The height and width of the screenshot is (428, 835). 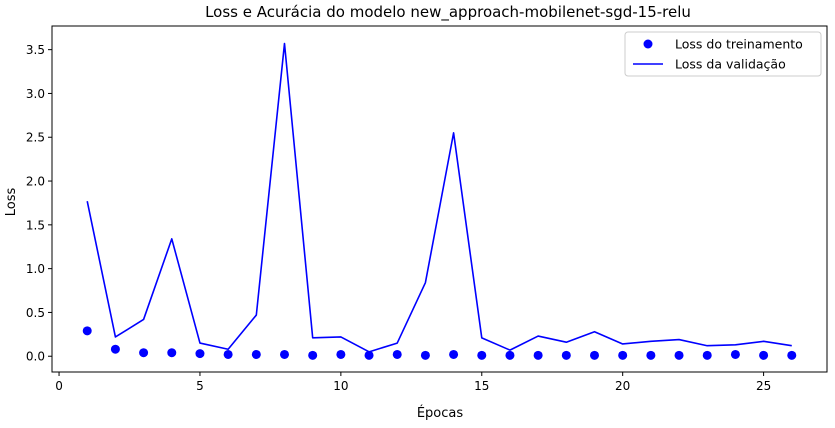 What do you see at coordinates (739, 44) in the screenshot?
I see `legend-label-train: Loss do treinamento` at bounding box center [739, 44].